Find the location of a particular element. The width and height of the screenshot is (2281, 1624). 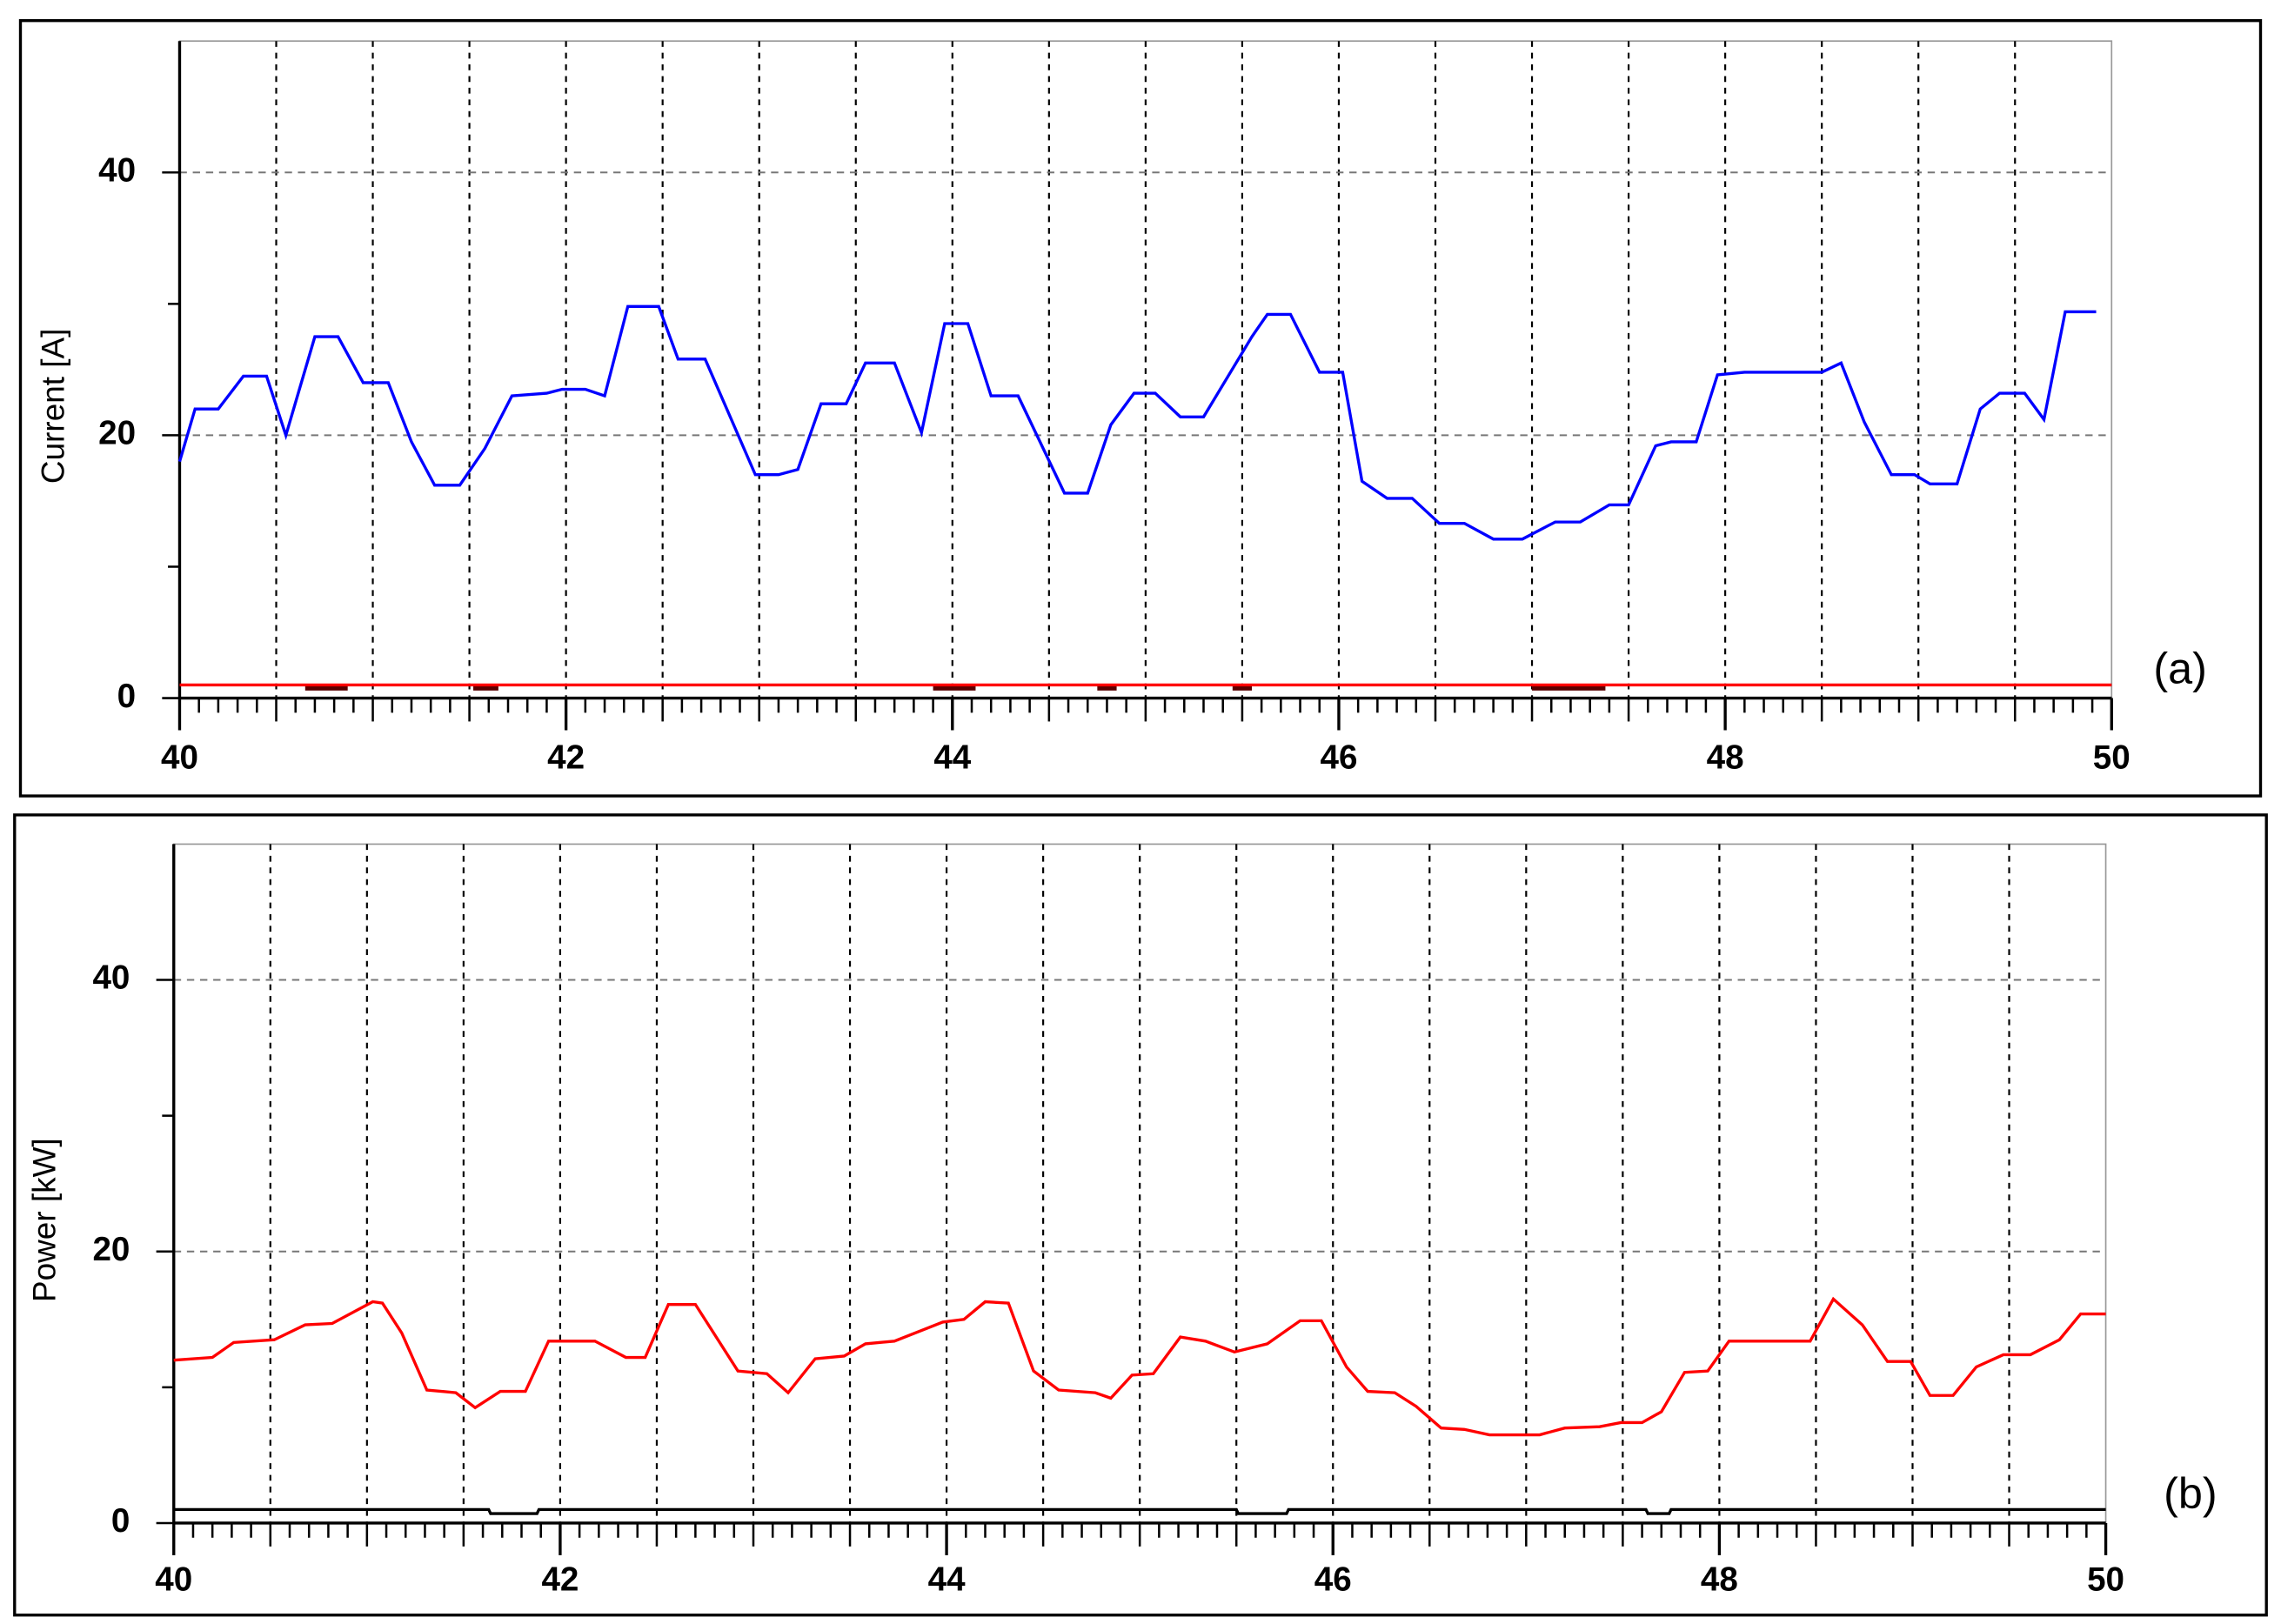

panel-label: (a) is located at coordinates (2180, 669).